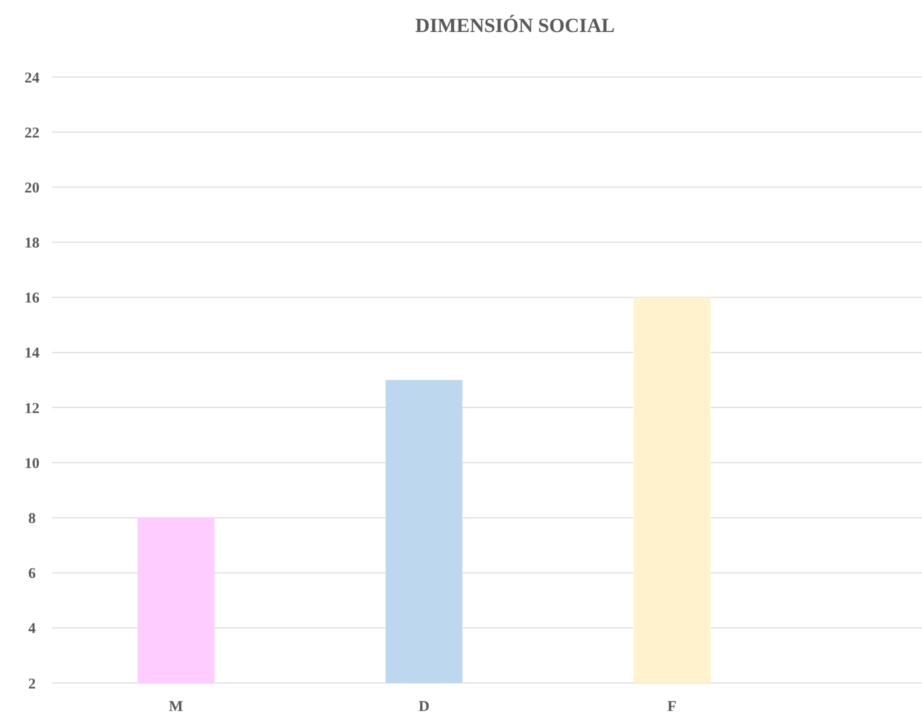 The image size is (922, 715). Describe the element at coordinates (32, 464) in the screenshot. I see `y-tick-label: 10` at that location.